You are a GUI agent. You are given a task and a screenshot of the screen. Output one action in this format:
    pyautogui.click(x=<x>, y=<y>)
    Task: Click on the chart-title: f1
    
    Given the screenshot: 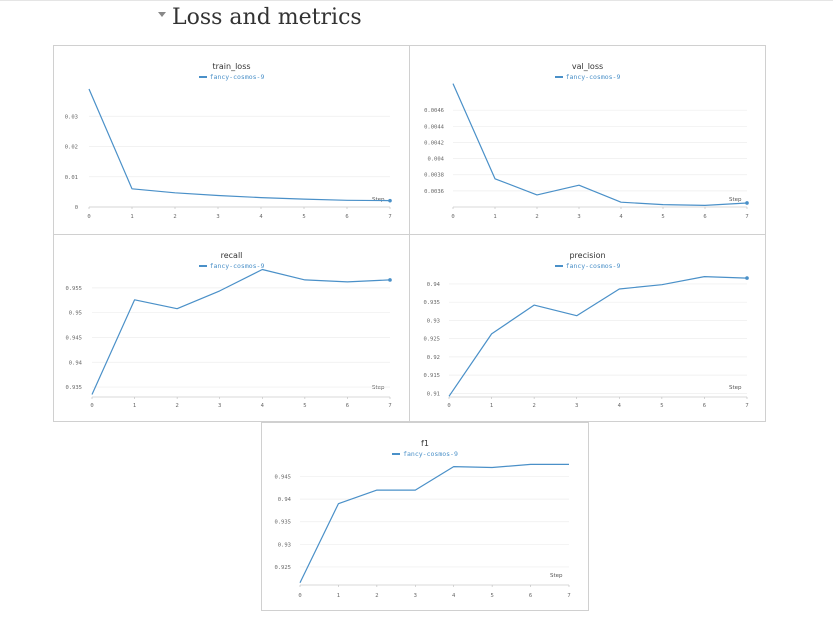 What is the action you would take?
    pyautogui.click(x=425, y=443)
    